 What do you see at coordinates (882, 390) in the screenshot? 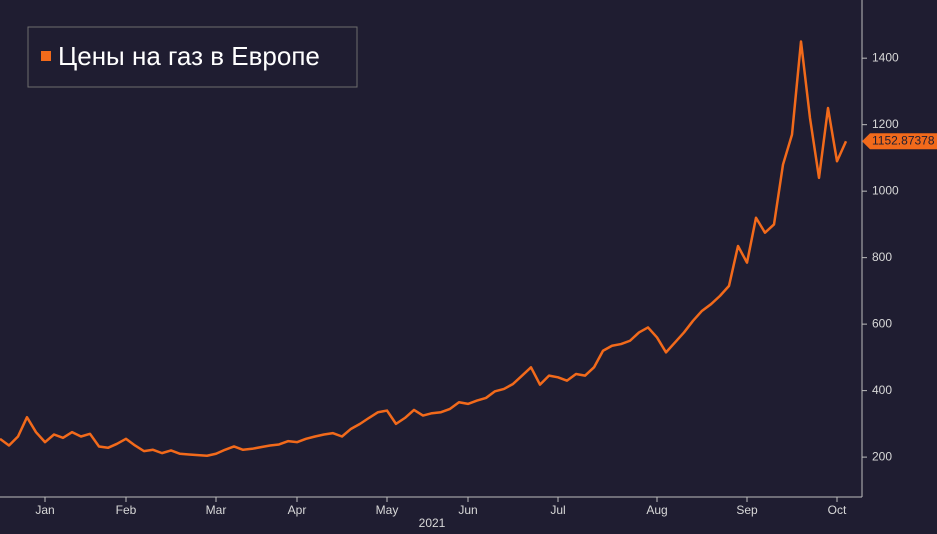
I see `y-tick-label: 400` at bounding box center [882, 390].